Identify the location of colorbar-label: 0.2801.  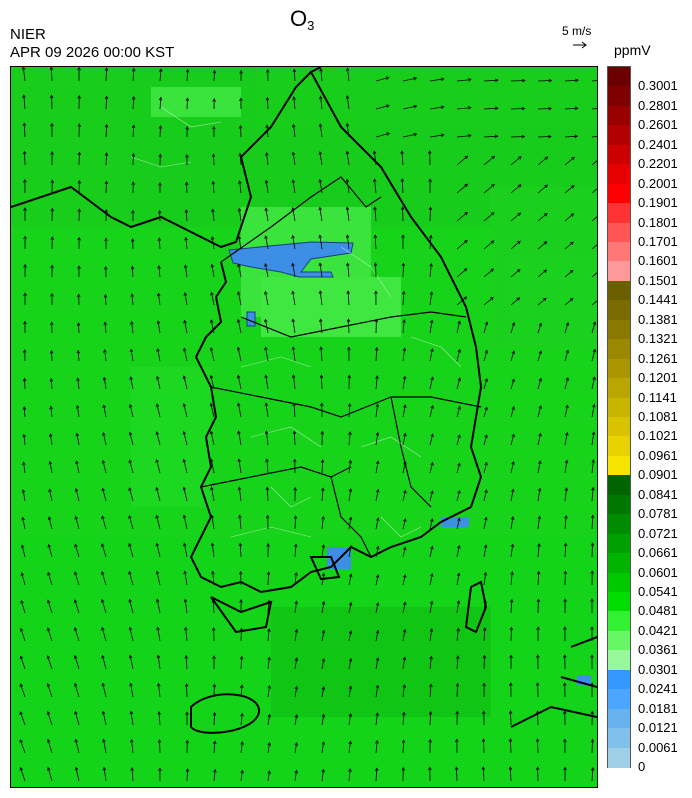
(658, 105).